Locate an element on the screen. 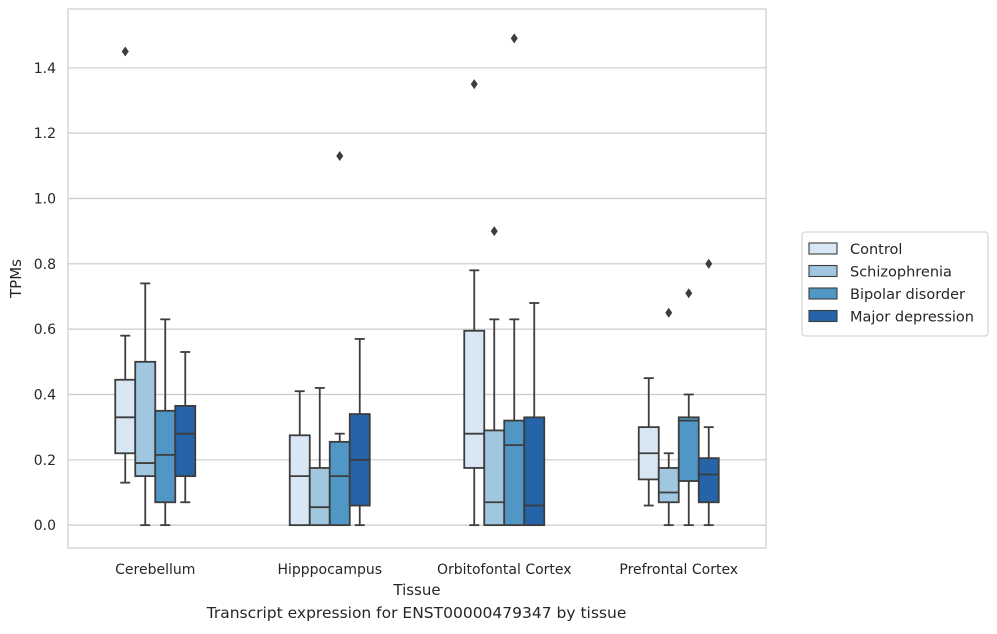  legend-label: Major depression is located at coordinates (912, 318).